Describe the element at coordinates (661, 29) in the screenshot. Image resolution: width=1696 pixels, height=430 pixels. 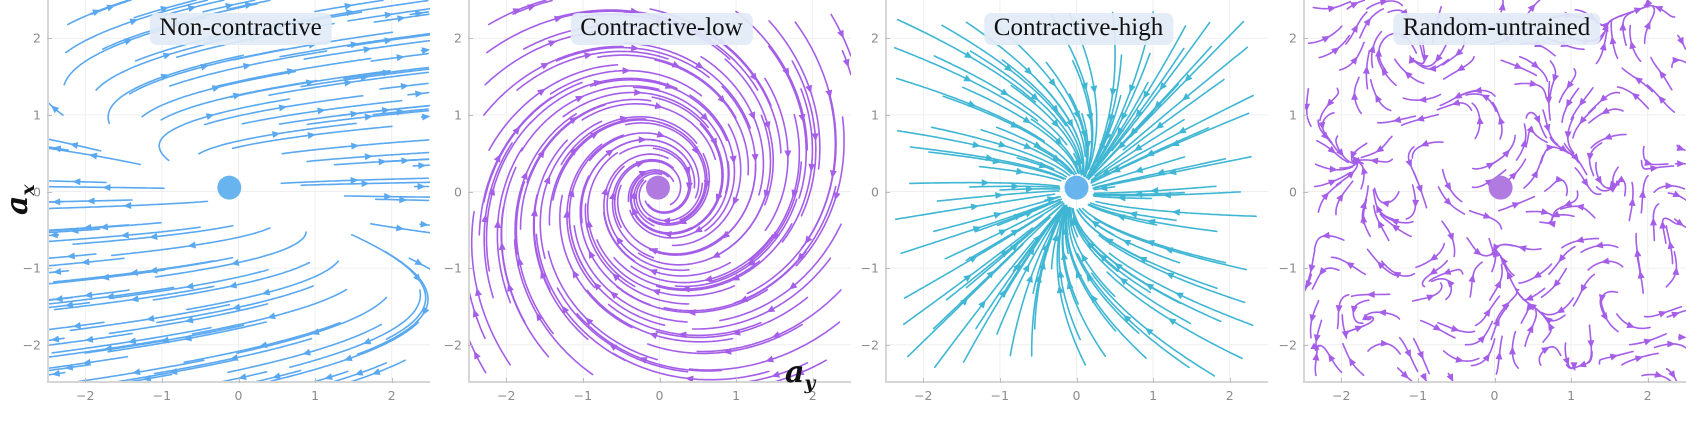
I see `panel-title: Contractive-low` at that location.